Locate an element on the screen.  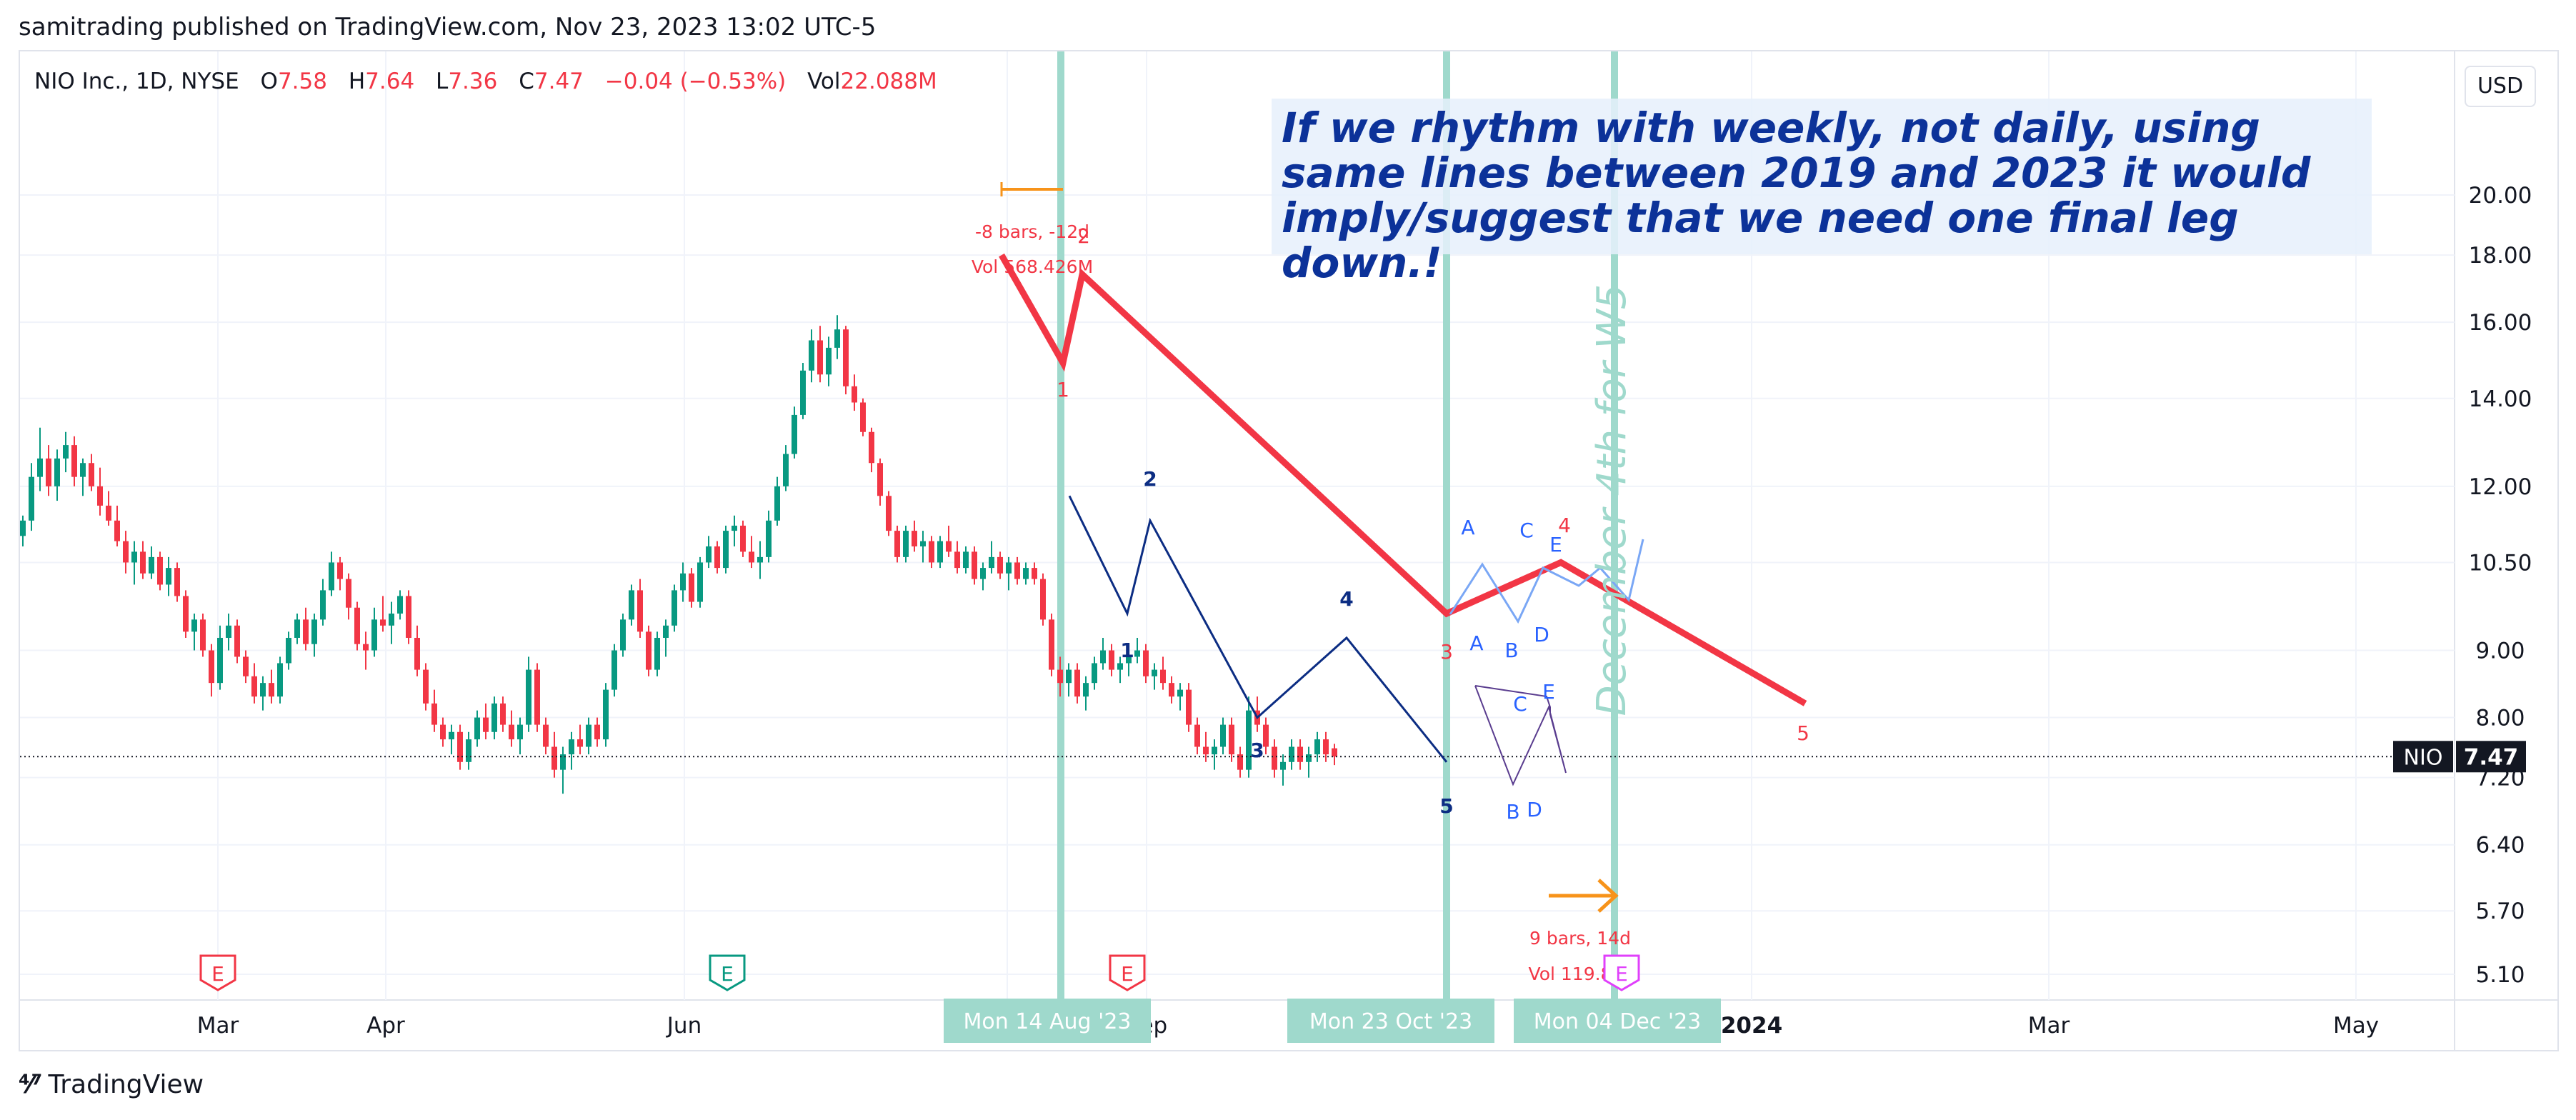
measure-bottom-bars: 9 bars, 14d is located at coordinates (1580, 938).